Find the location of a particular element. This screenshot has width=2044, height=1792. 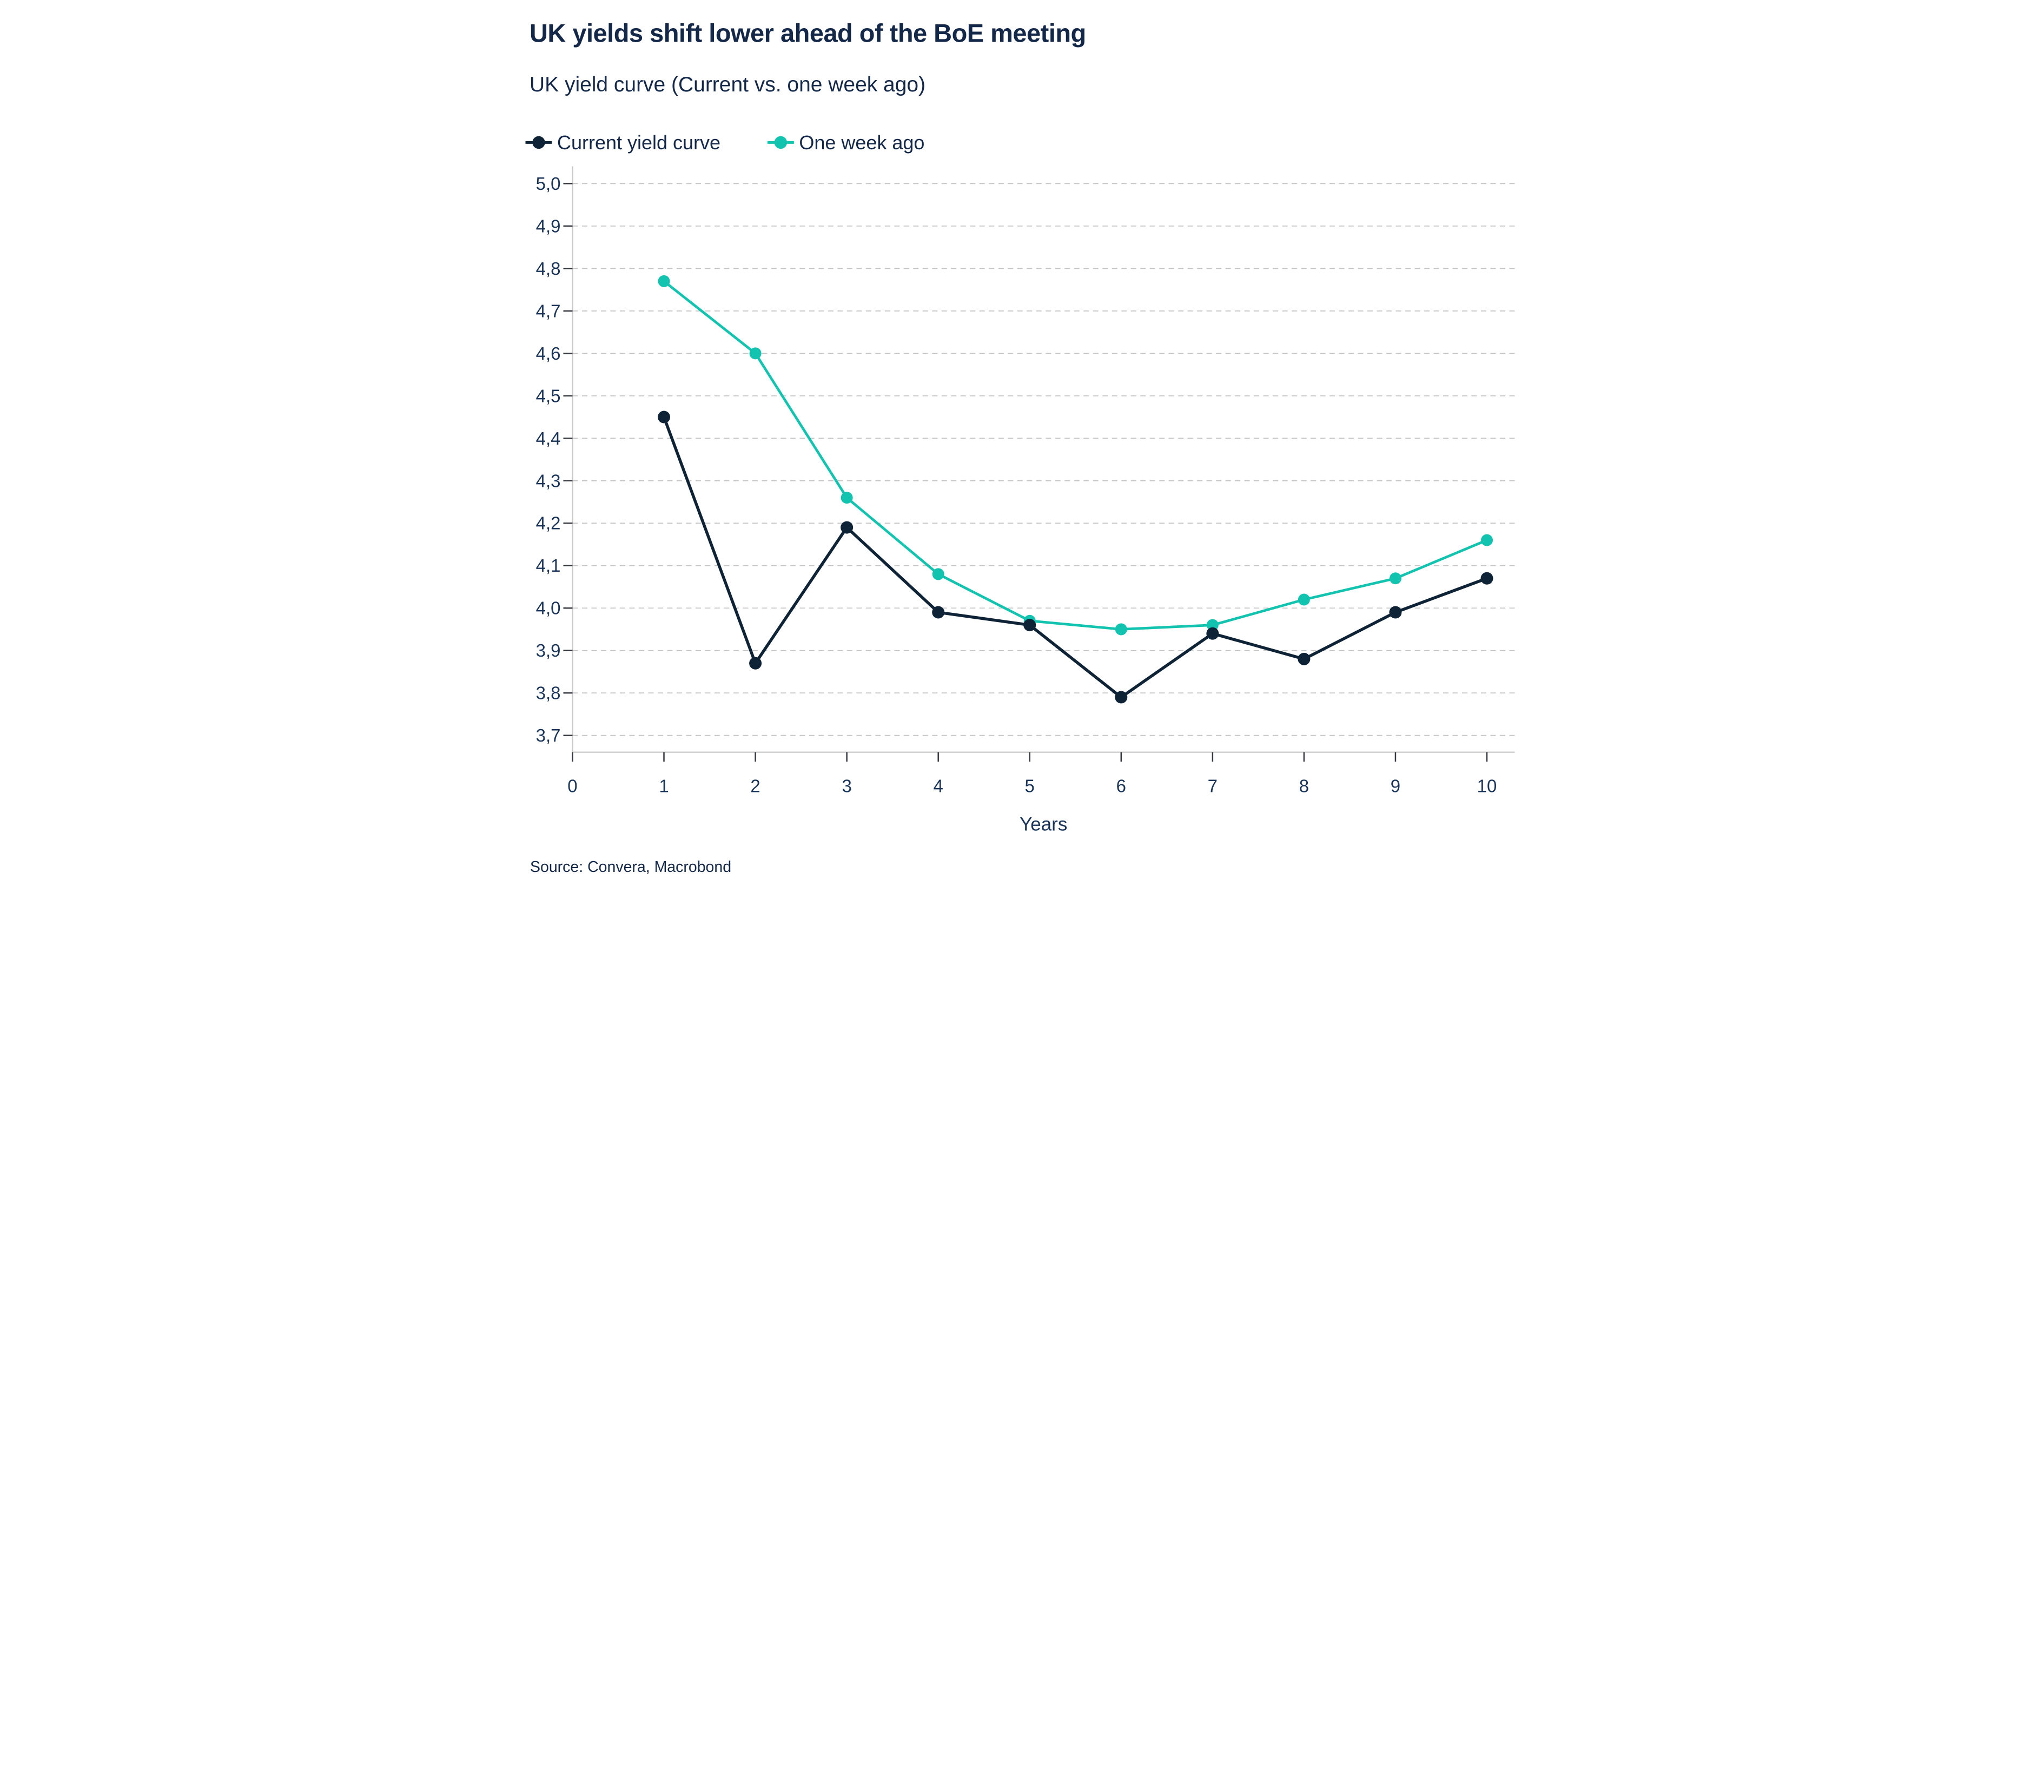

series-line-week_ago is located at coordinates (1075, 455).